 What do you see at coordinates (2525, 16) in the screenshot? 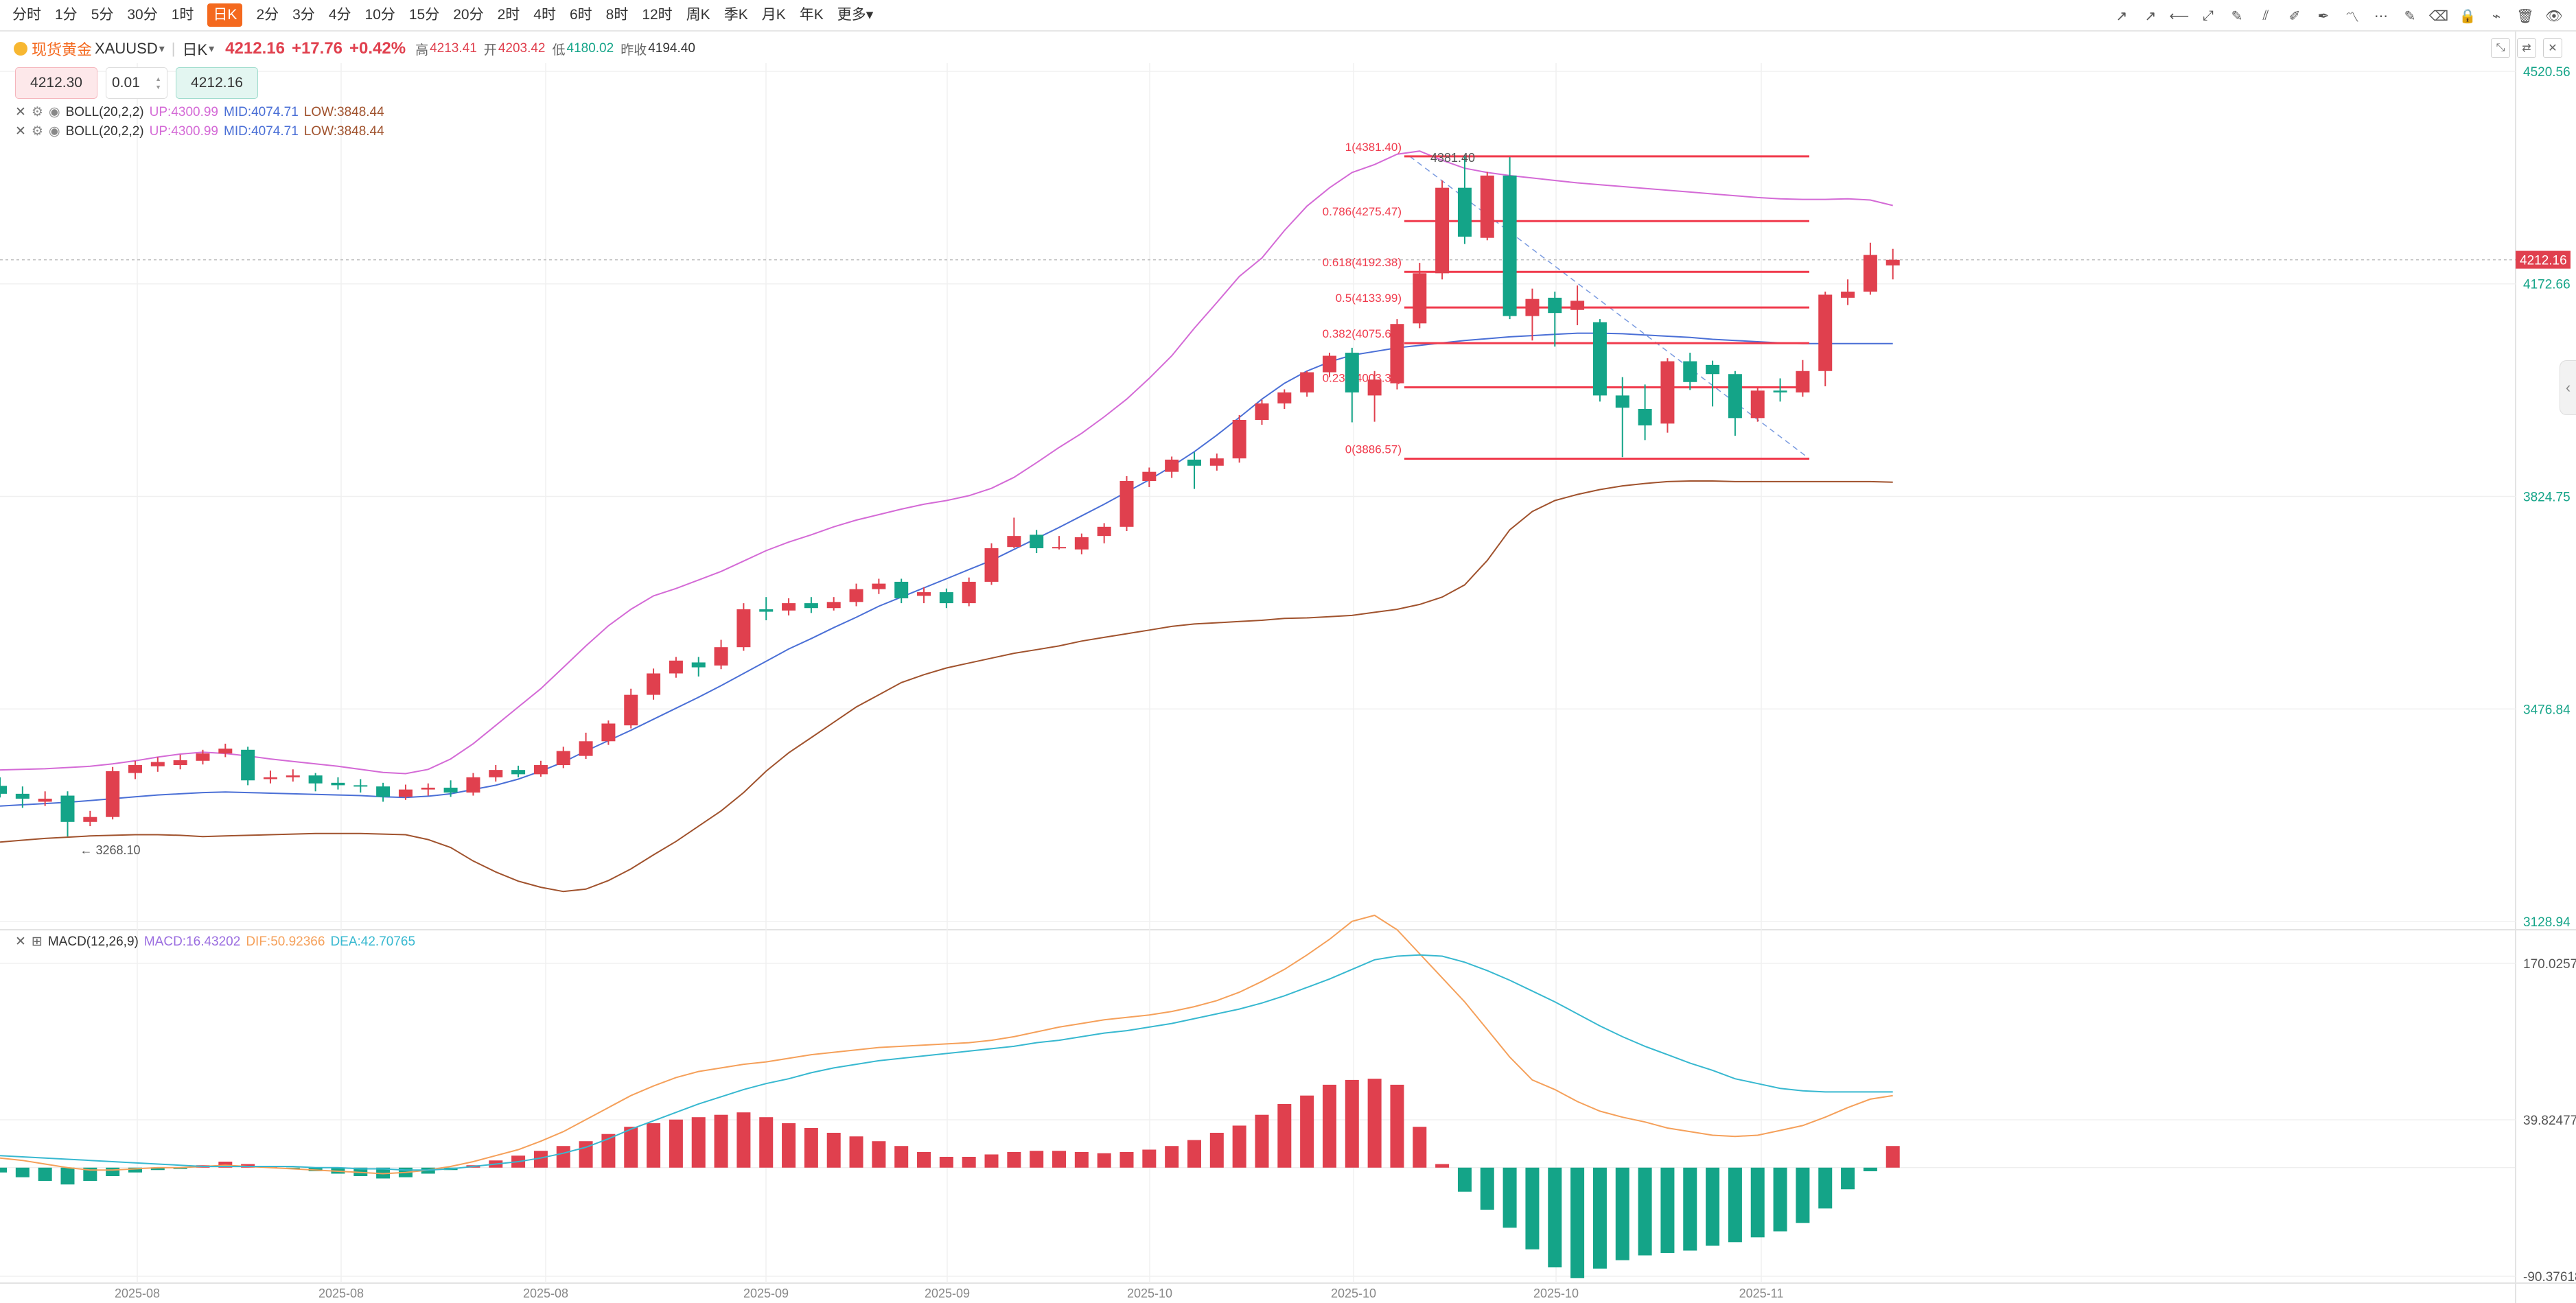
I see `trash-icon: 🗑` at bounding box center [2525, 16].